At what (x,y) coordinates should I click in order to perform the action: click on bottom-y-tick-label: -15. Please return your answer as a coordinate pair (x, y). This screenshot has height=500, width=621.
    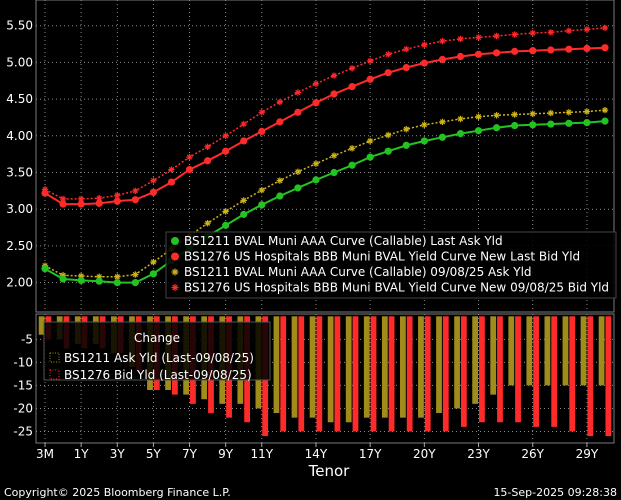
    Looking at the image, I should click on (23, 385).